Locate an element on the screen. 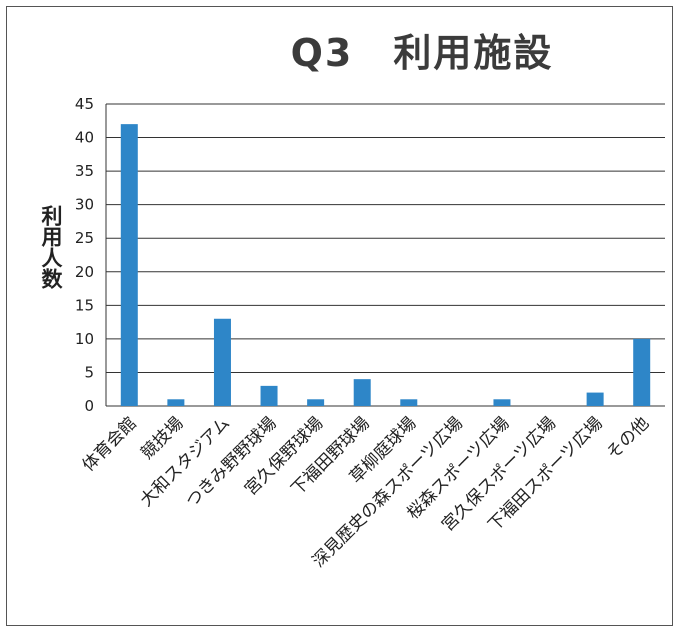  y-tick-label: 40 is located at coordinates (84, 138).